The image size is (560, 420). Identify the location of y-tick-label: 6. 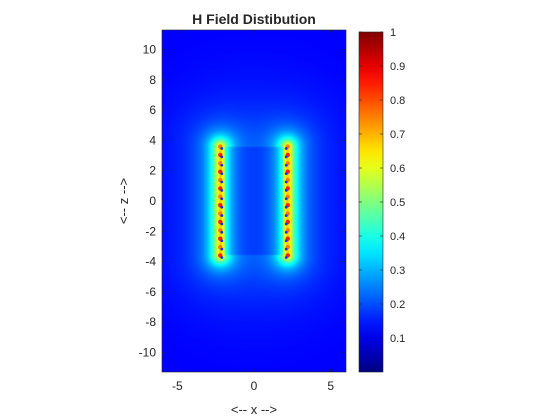
(152, 110).